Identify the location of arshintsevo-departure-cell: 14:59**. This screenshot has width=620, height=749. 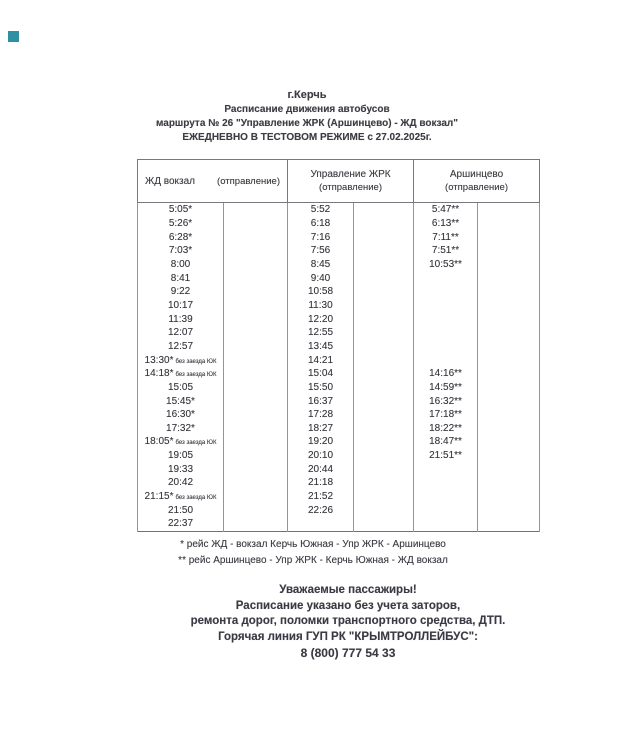
(446, 387).